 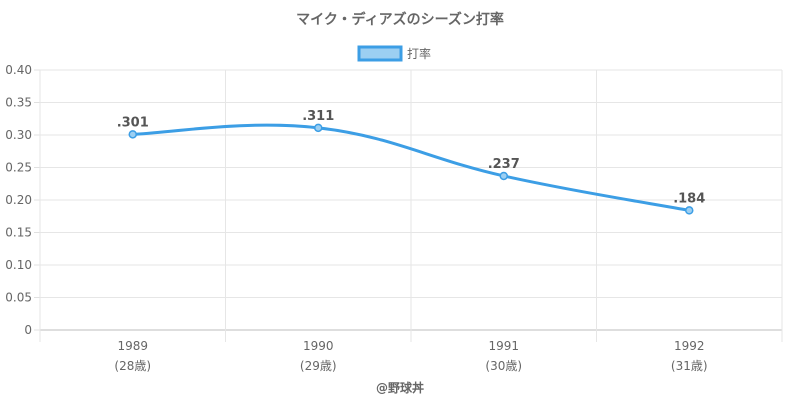 I want to click on x-tick-sublabel: (30歳), so click(x=503, y=366).